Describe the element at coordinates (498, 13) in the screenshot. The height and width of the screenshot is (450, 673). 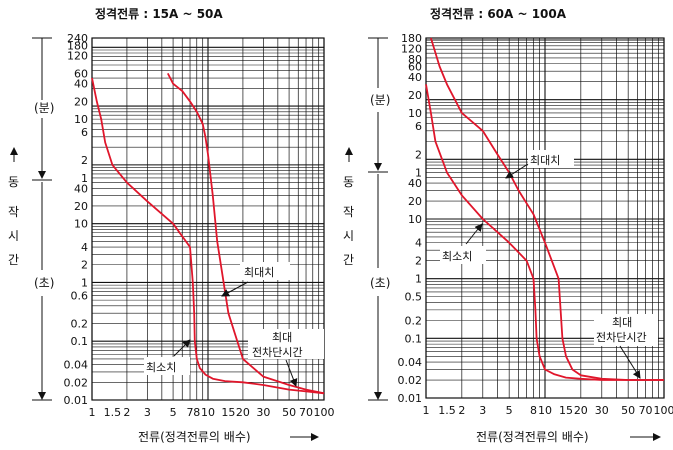
I see `chart-right-title: 정격전류 : 60A ~ 100A` at that location.